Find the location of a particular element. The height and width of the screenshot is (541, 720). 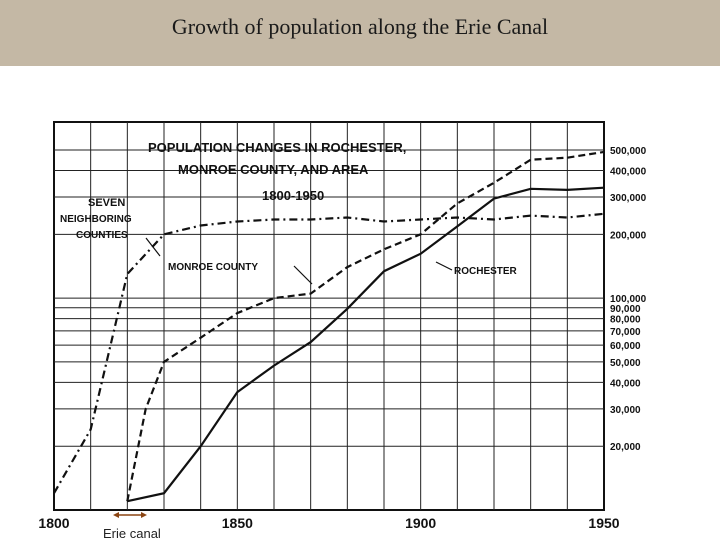

annotation-leader-seven is located at coordinates (153, 247).